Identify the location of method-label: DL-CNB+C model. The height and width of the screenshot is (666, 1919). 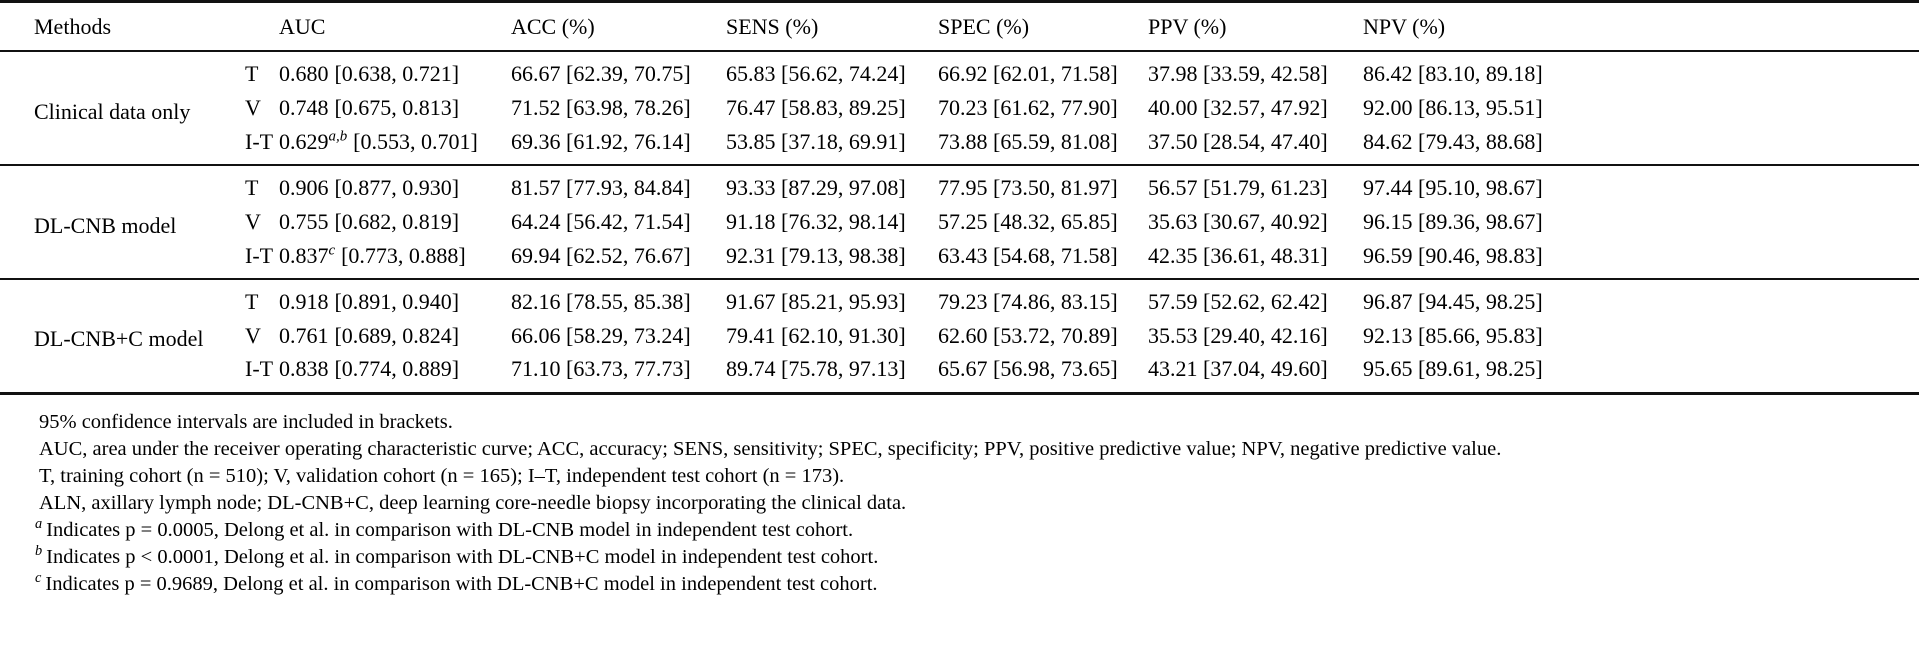
(119, 339).